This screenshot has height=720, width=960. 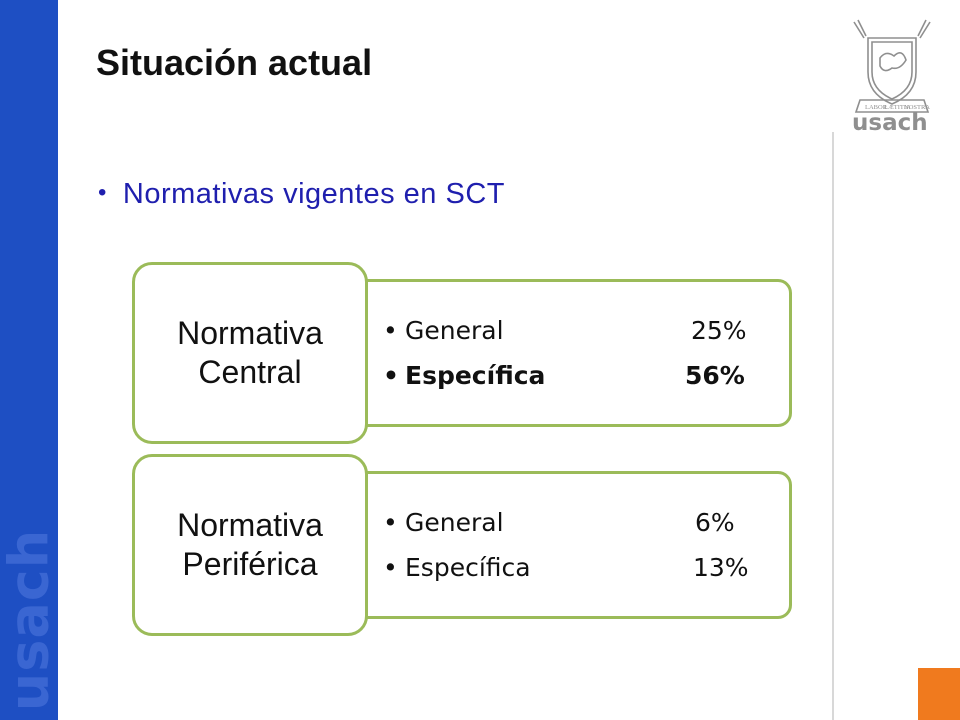 What do you see at coordinates (892, 66) in the screenshot?
I see `university-crest-logo: LABOR LÆTITIA NOSTRA` at bounding box center [892, 66].